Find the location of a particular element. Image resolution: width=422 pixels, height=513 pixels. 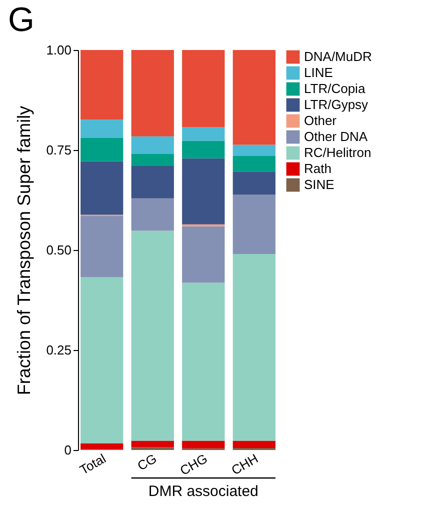

legend-label: LTR/Gypsy is located at coordinates (336, 104).